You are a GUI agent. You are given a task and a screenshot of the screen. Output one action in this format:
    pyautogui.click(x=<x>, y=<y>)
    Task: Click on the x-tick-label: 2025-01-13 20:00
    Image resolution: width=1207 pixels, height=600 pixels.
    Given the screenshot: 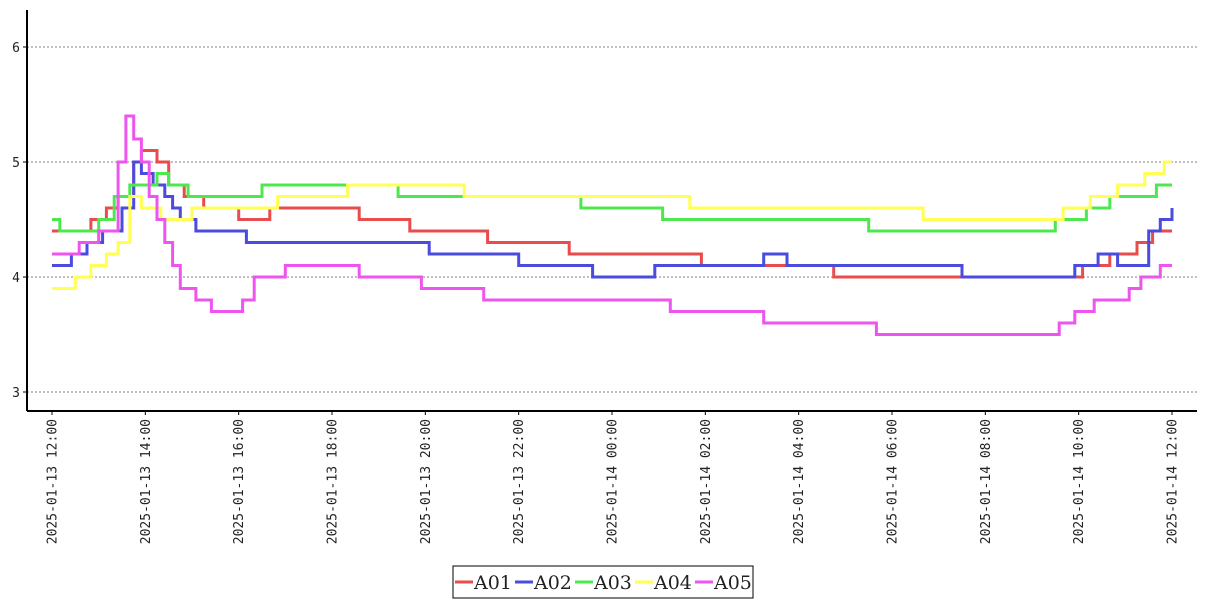 What is the action you would take?
    pyautogui.click(x=426, y=481)
    